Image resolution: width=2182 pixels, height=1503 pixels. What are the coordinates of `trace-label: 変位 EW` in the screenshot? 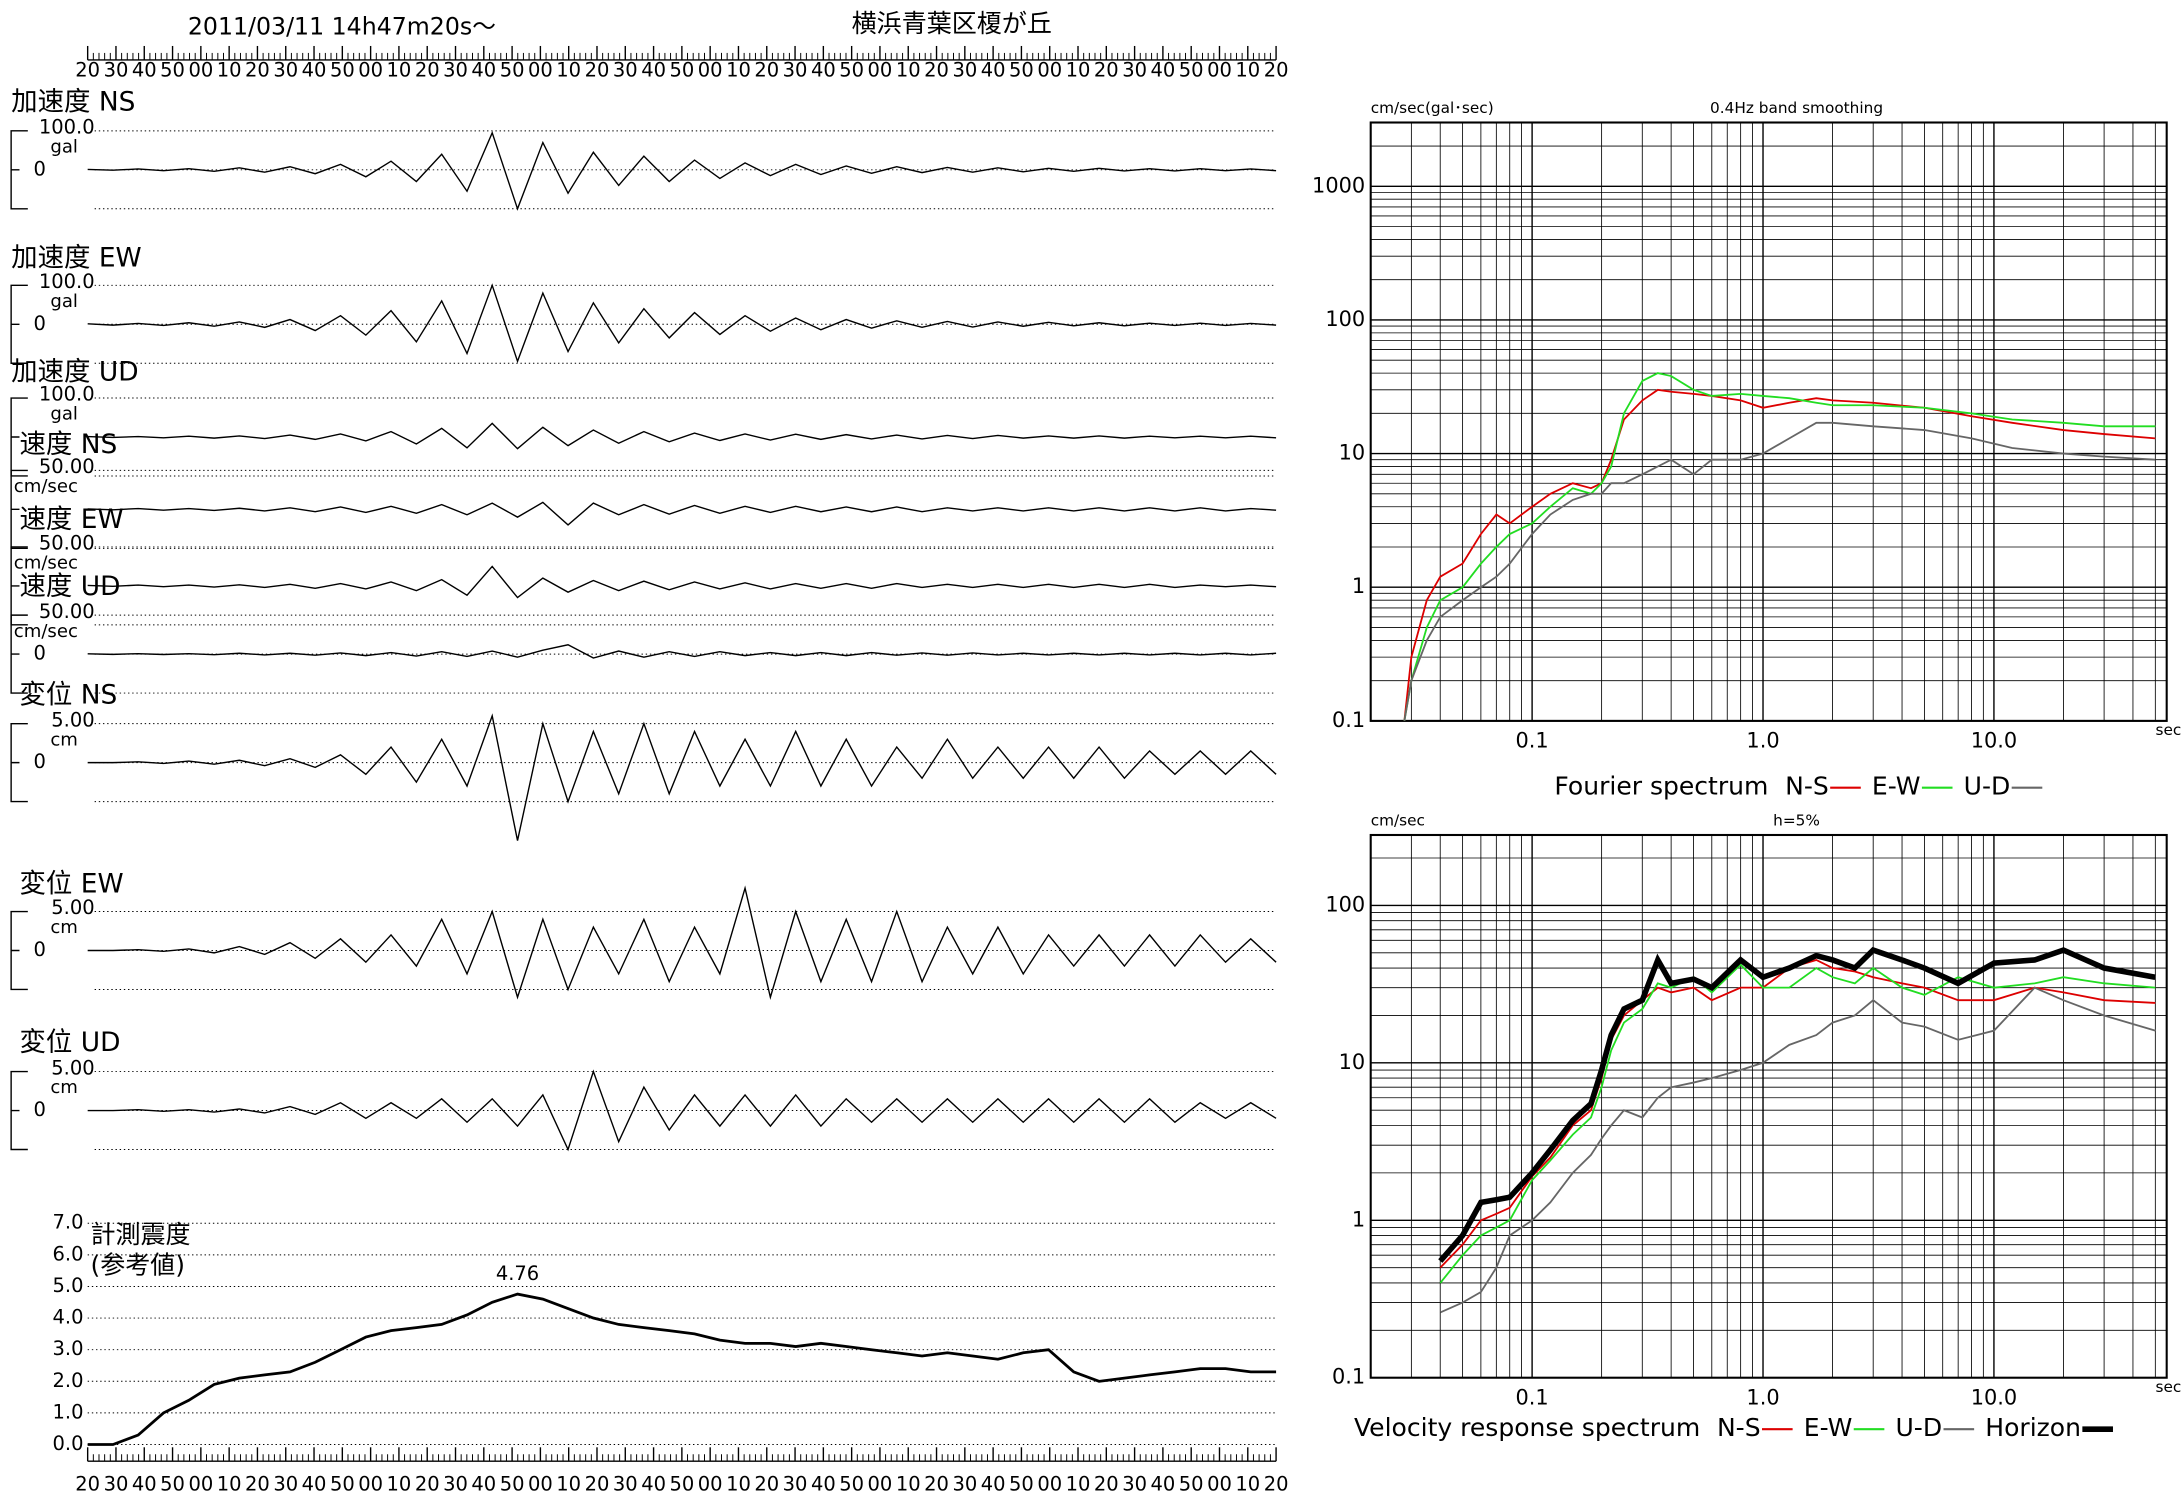 It's located at (71, 884).